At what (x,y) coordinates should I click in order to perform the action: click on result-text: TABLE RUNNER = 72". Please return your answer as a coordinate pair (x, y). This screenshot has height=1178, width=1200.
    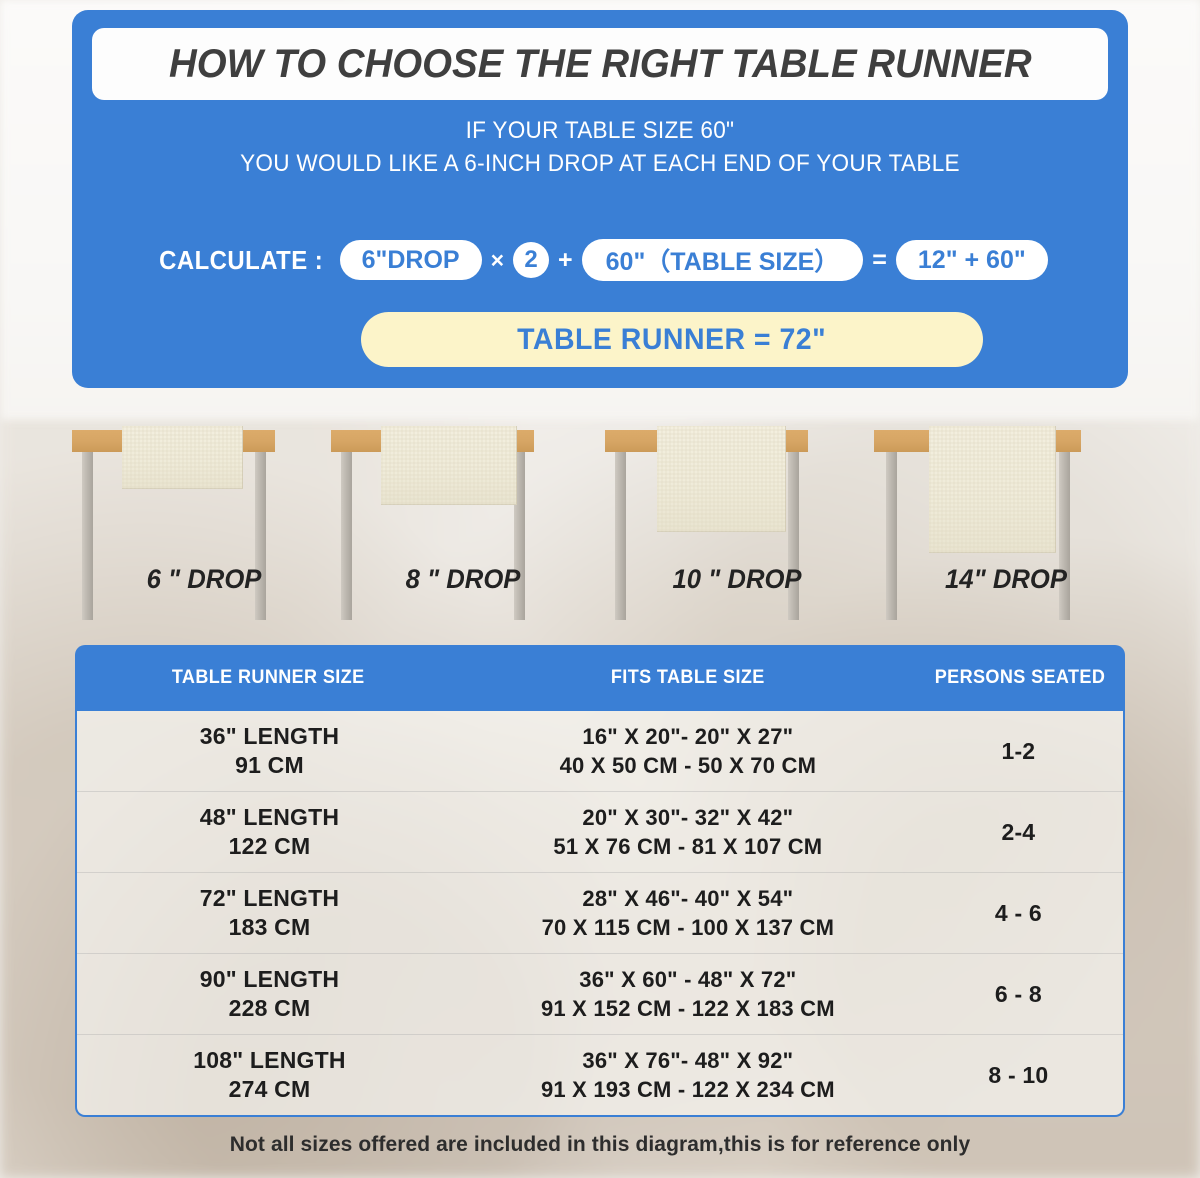
    Looking at the image, I should click on (672, 339).